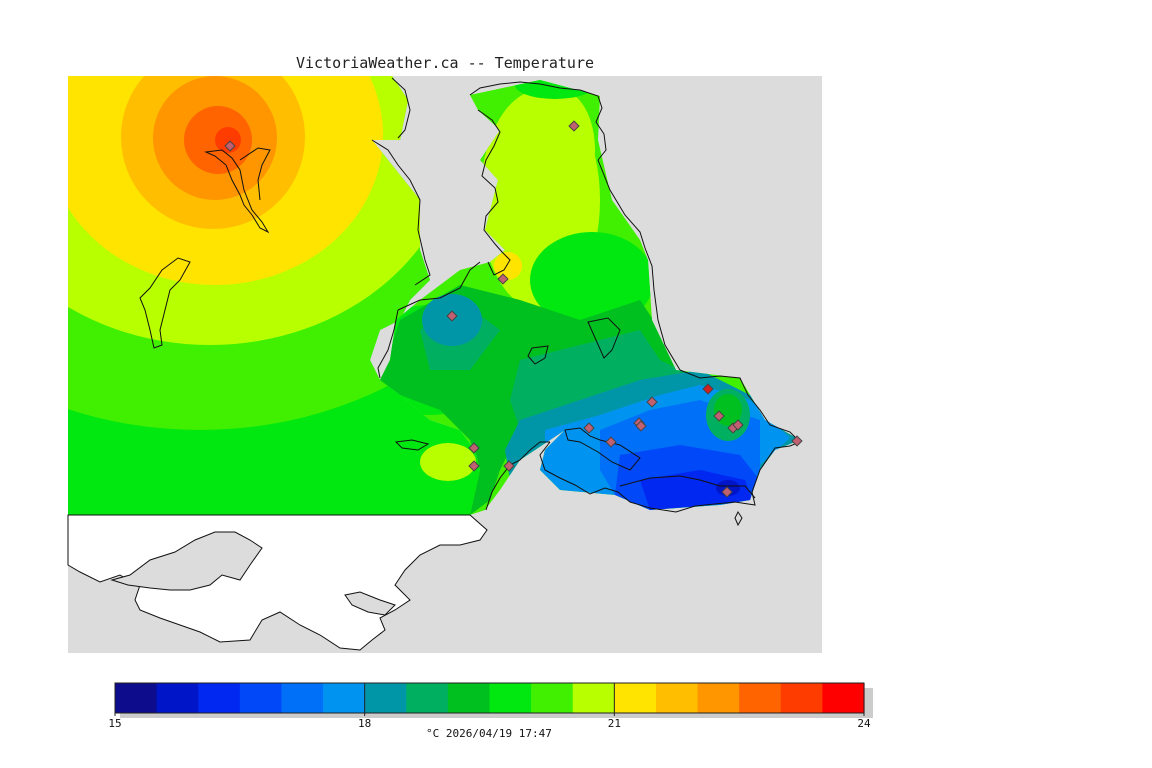 The height and width of the screenshot is (768, 1152). Describe the element at coordinates (708, 389) in the screenshot. I see `station-marker-hot` at that location.